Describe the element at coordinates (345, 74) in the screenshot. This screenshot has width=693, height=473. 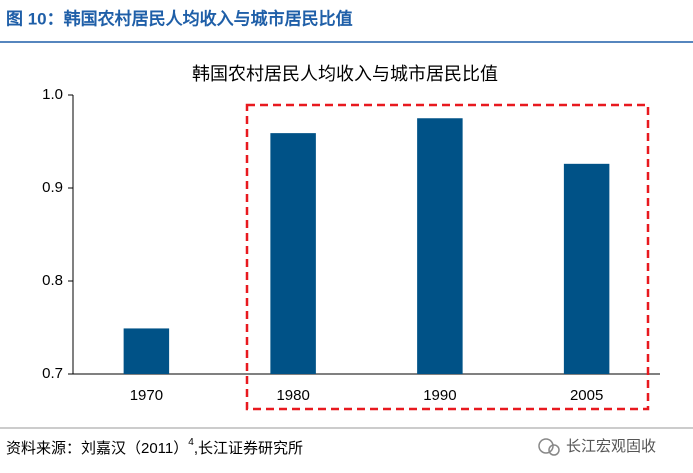
I see `chart-title: 韩国农村居民人均收入与城市居民比值` at that location.